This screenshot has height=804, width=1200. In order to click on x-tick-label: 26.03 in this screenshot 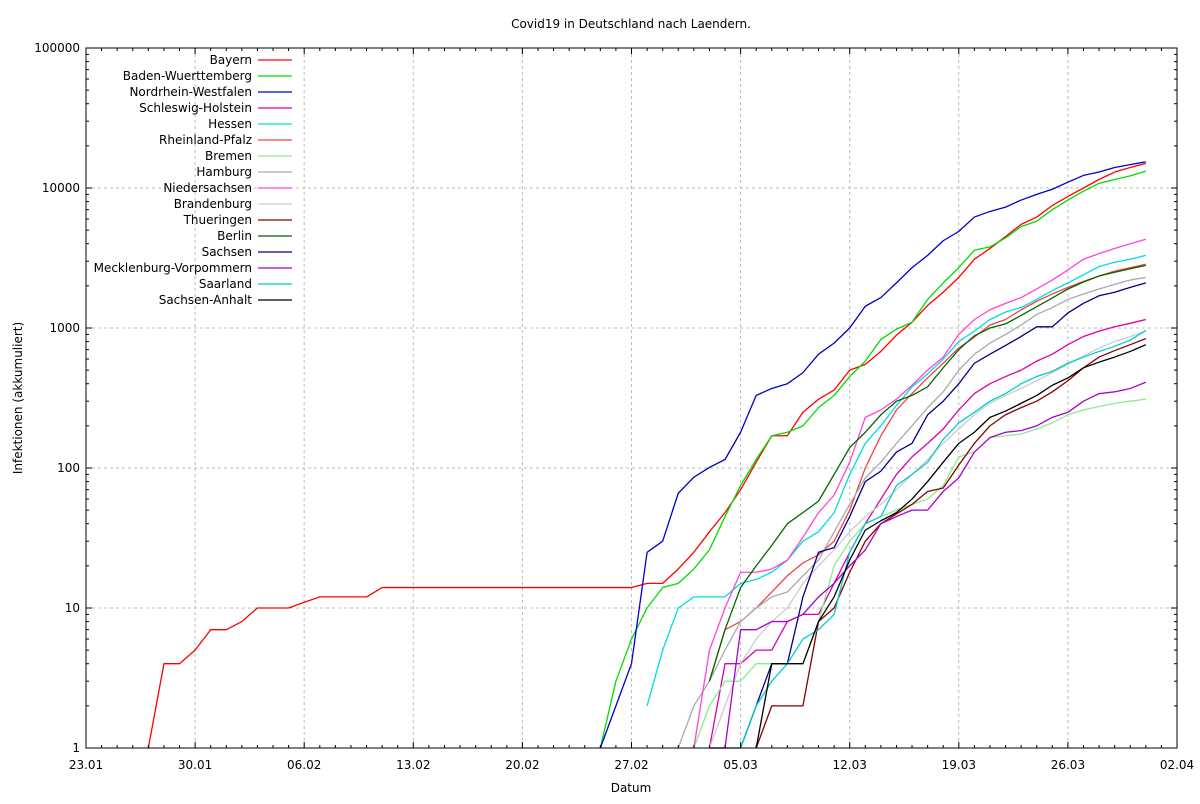, I will do `click(1068, 765)`.